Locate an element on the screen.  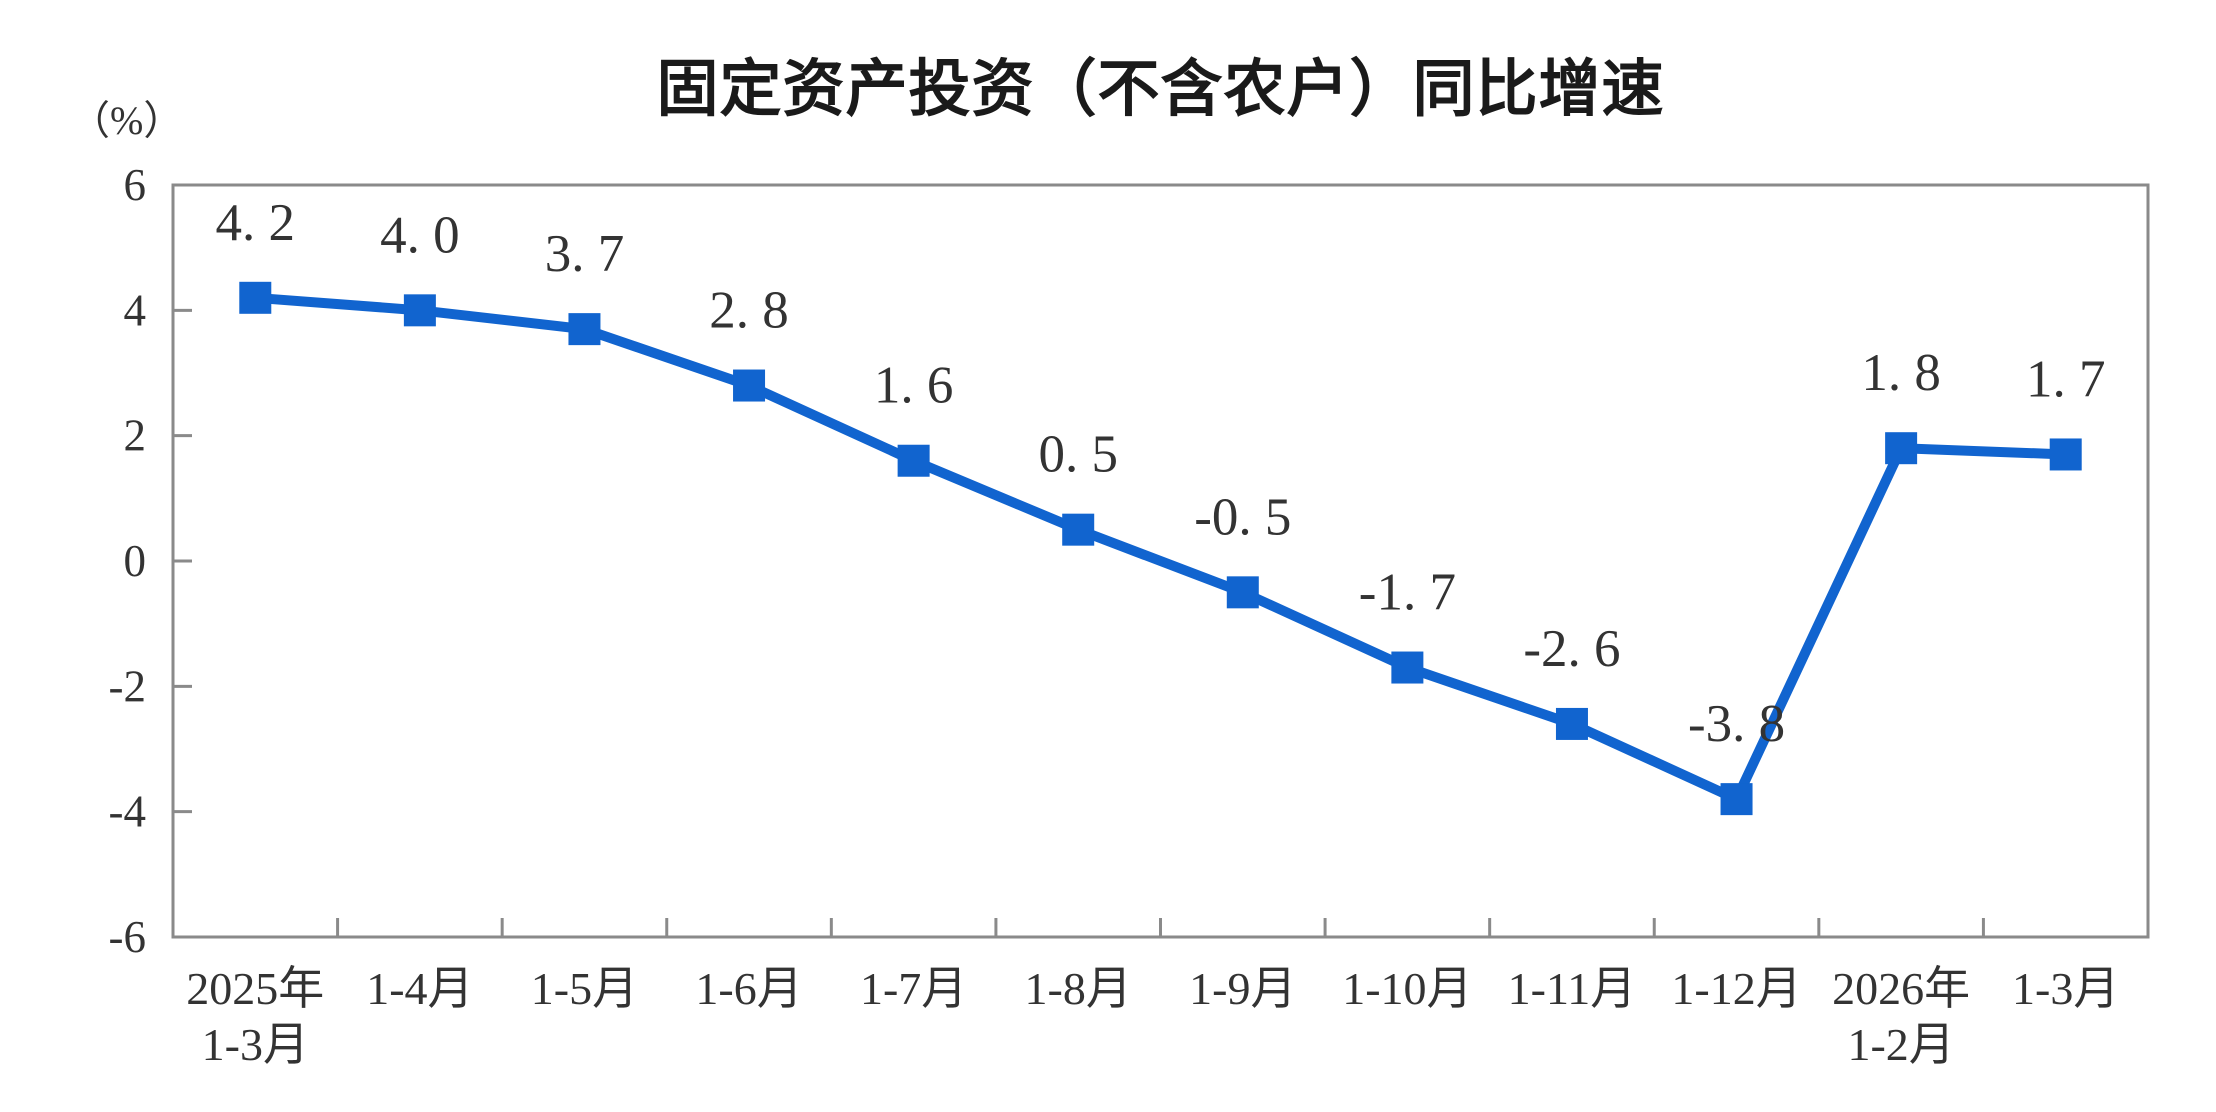
data-point-label: -0. 5 is located at coordinates (1242, 517).